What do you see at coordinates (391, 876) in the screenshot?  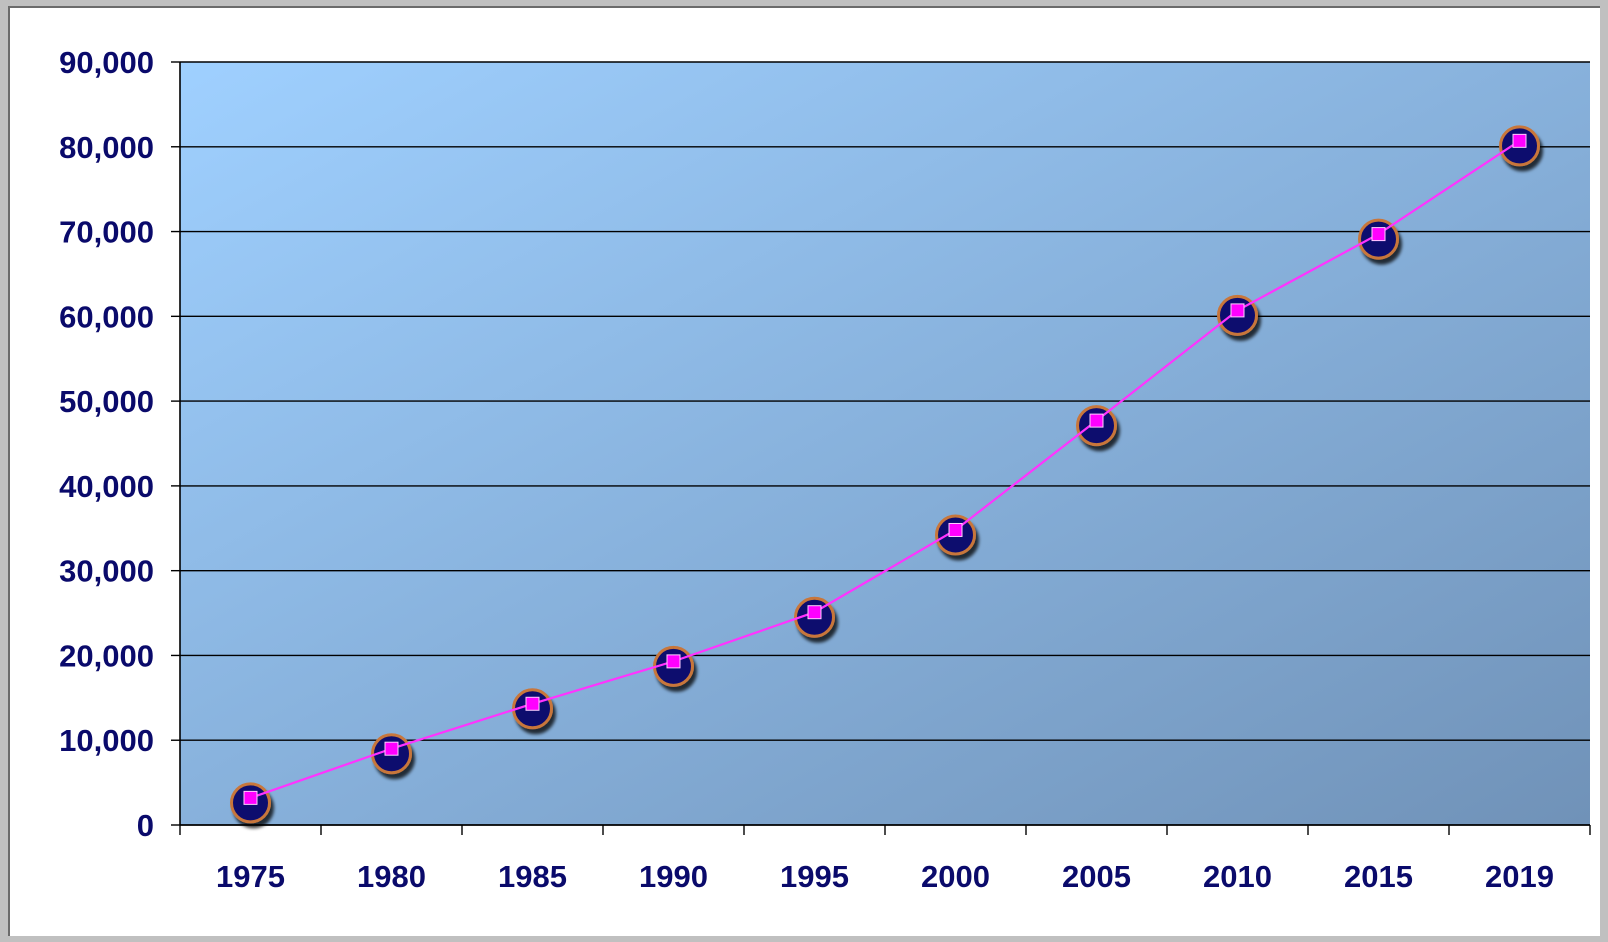 I see `x-tick-label: 1980` at bounding box center [391, 876].